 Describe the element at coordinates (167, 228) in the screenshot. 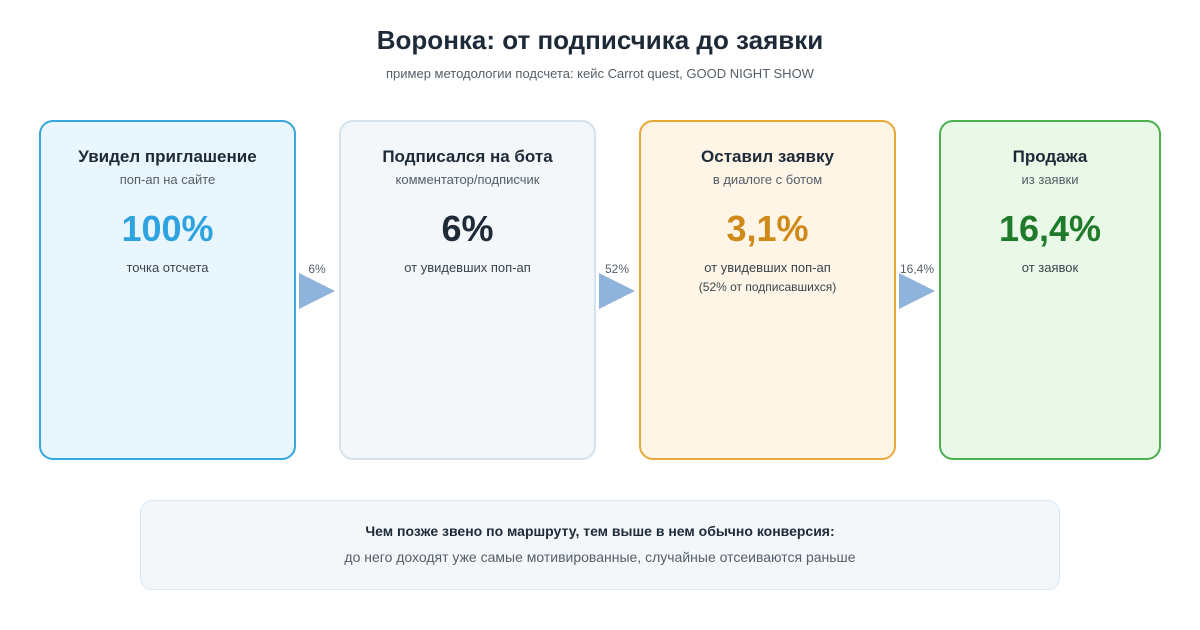

I see `stage-value: 100%` at that location.